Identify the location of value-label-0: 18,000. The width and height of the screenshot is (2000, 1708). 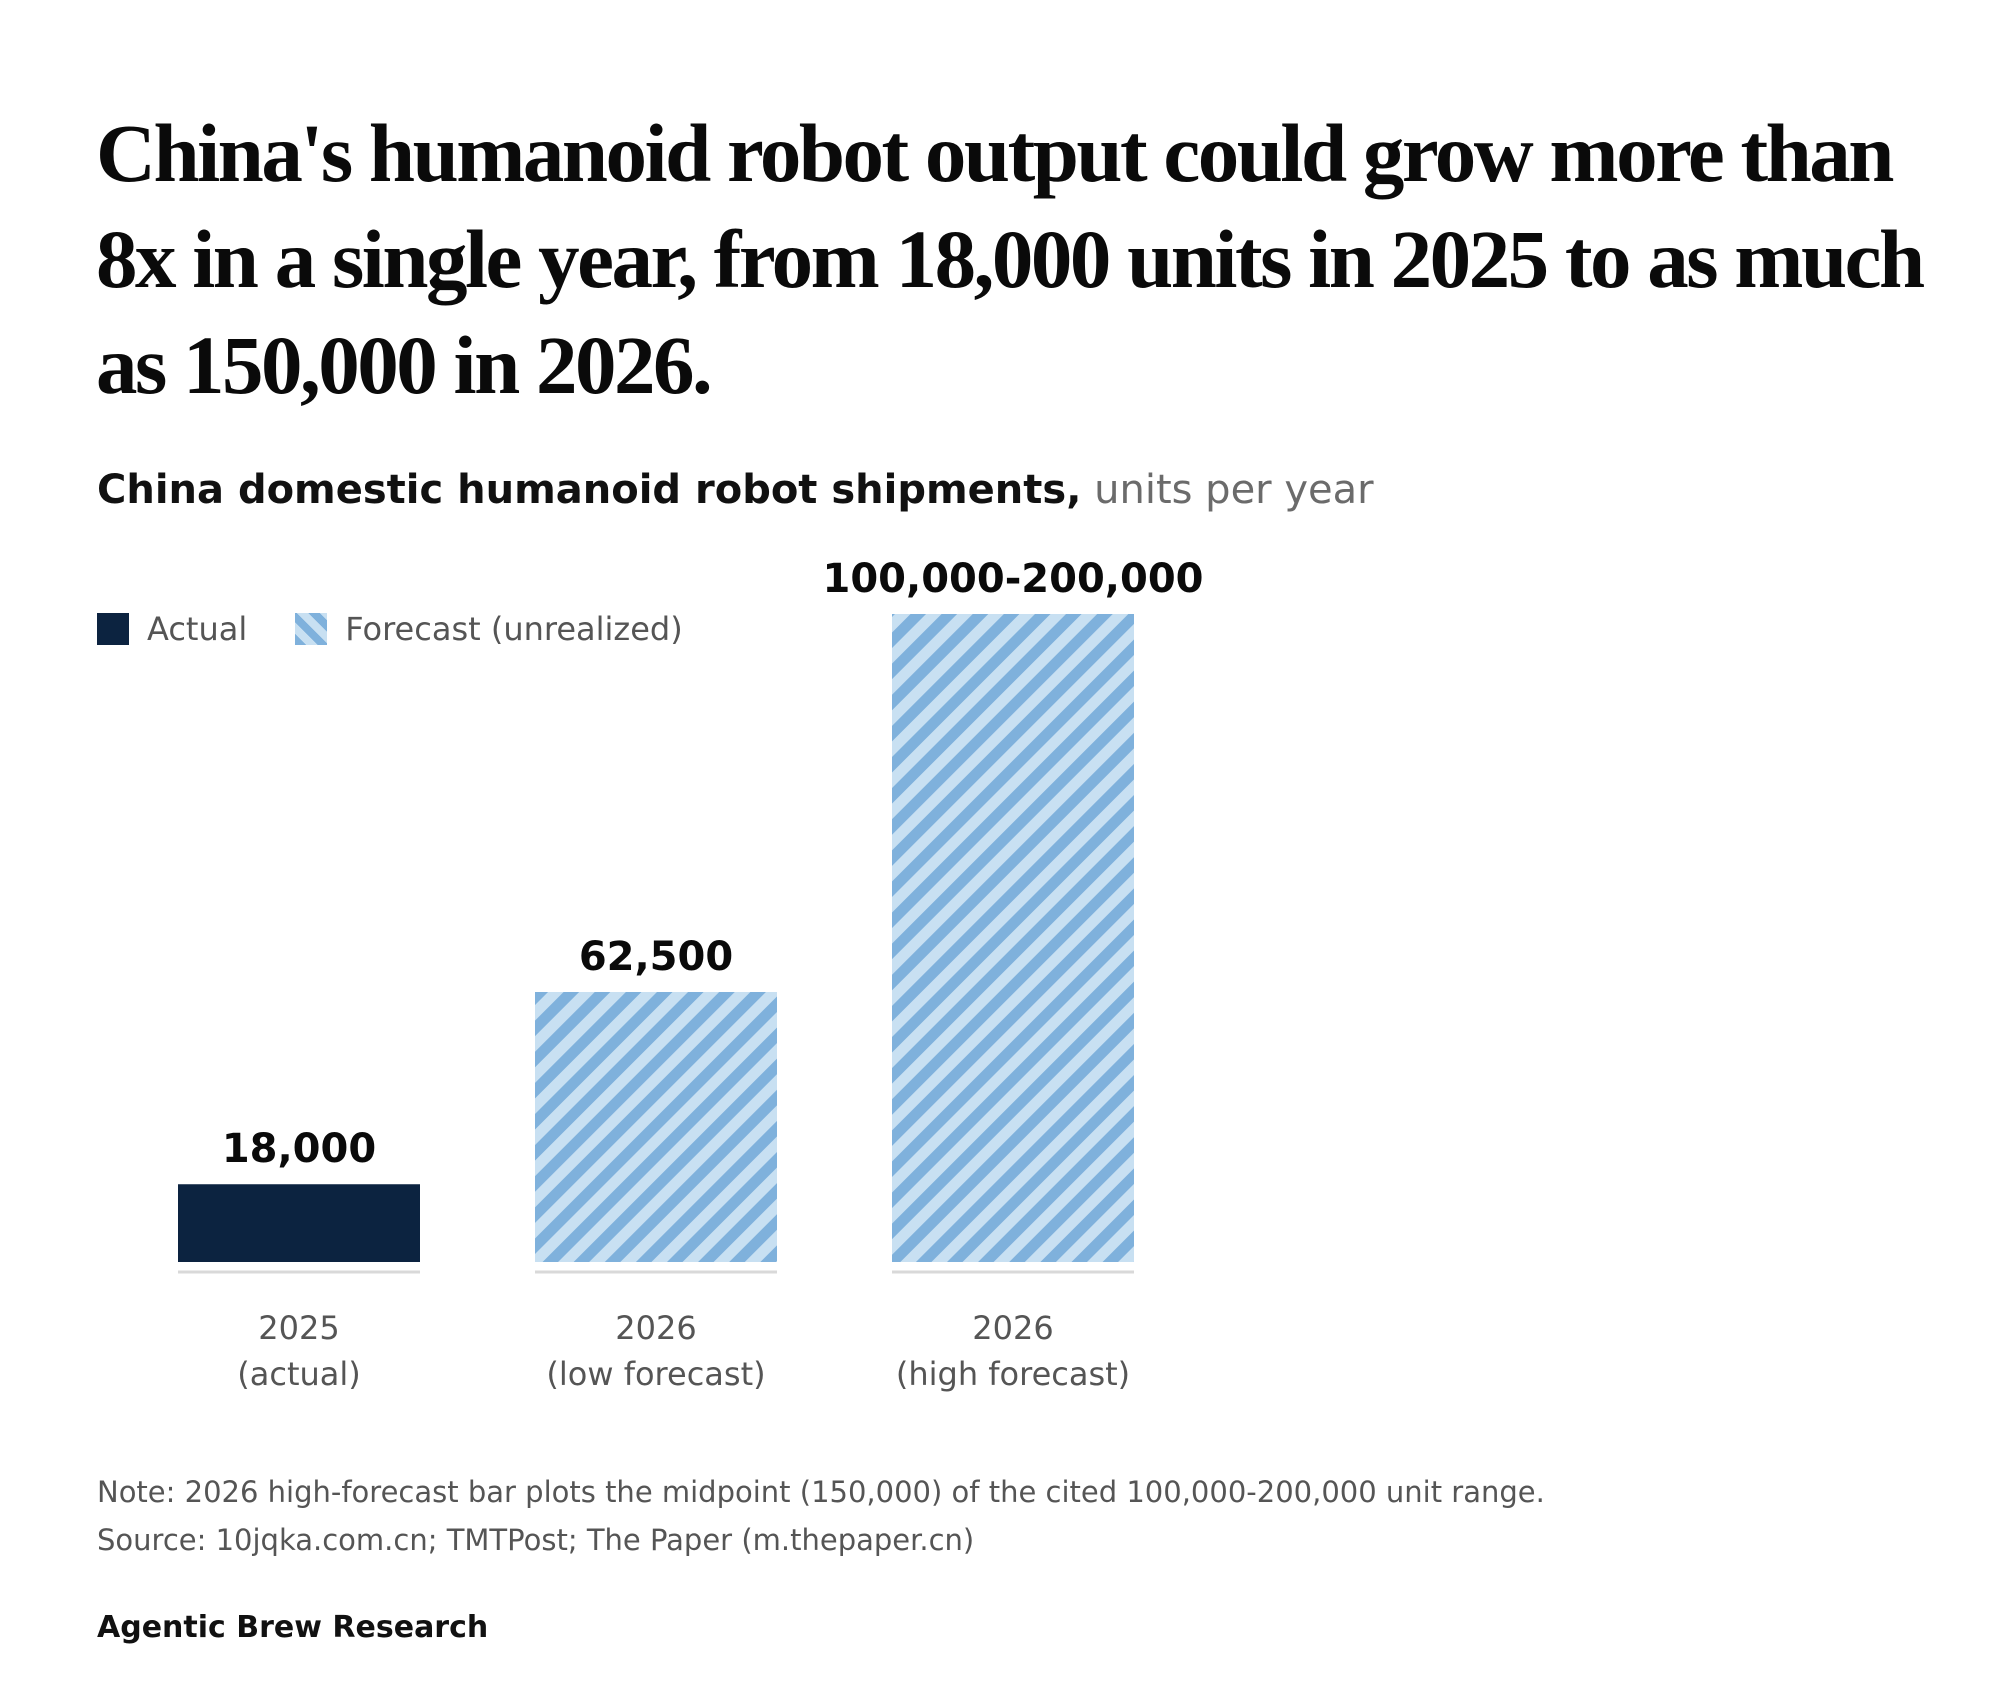
(299, 1149).